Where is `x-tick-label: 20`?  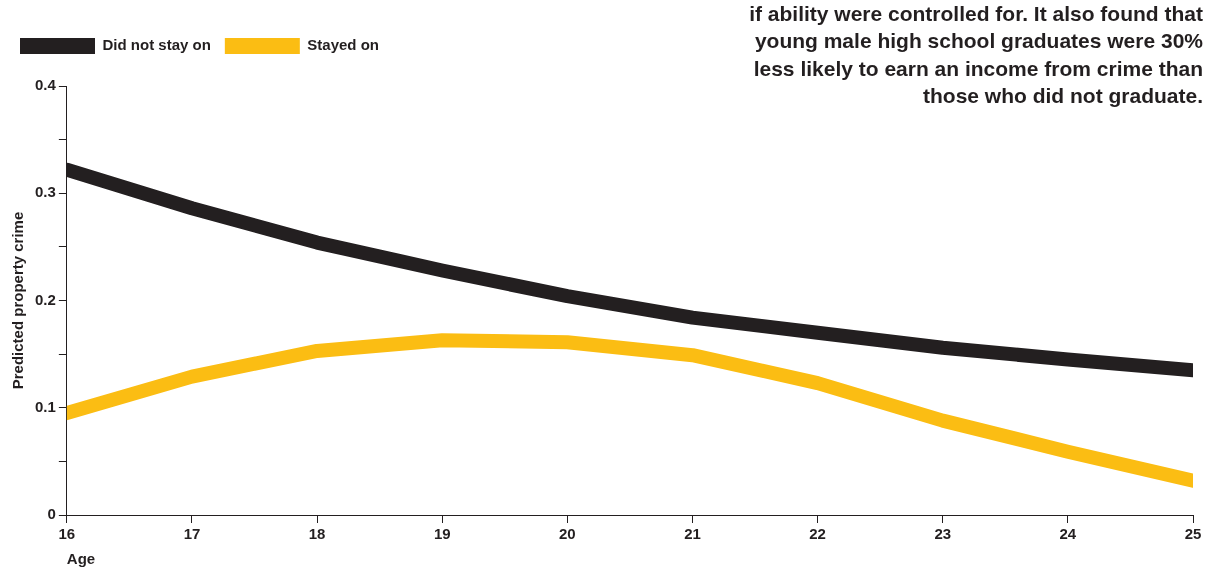
x-tick-label: 20 is located at coordinates (567, 534).